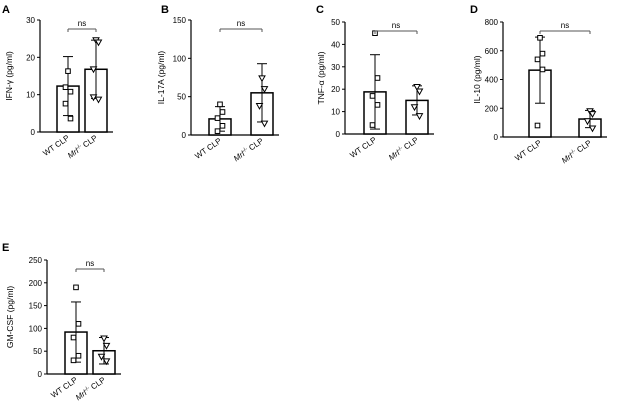  Describe the element at coordinates (477, 79) in the screenshot. I see `y-axis-title: IL-10 (pg/ml)` at that location.